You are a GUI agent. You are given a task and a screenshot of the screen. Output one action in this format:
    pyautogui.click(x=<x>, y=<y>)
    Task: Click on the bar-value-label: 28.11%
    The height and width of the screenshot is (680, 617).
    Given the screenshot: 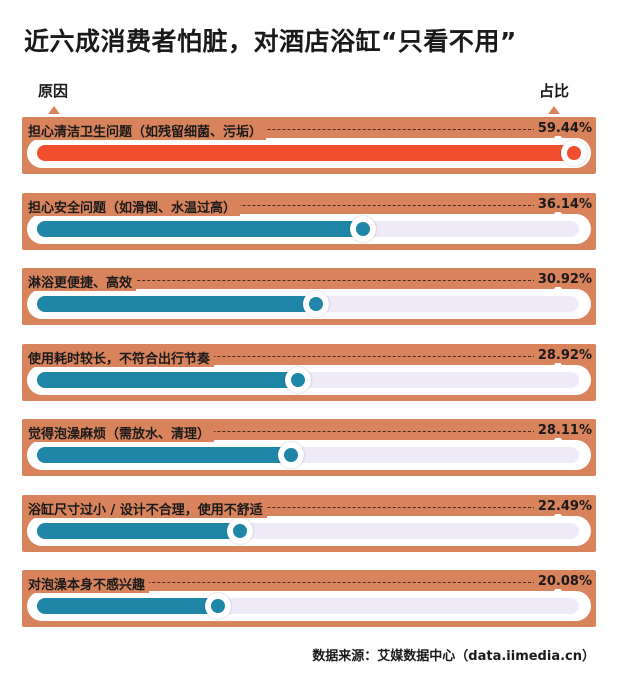 What is the action you would take?
    pyautogui.click(x=562, y=430)
    